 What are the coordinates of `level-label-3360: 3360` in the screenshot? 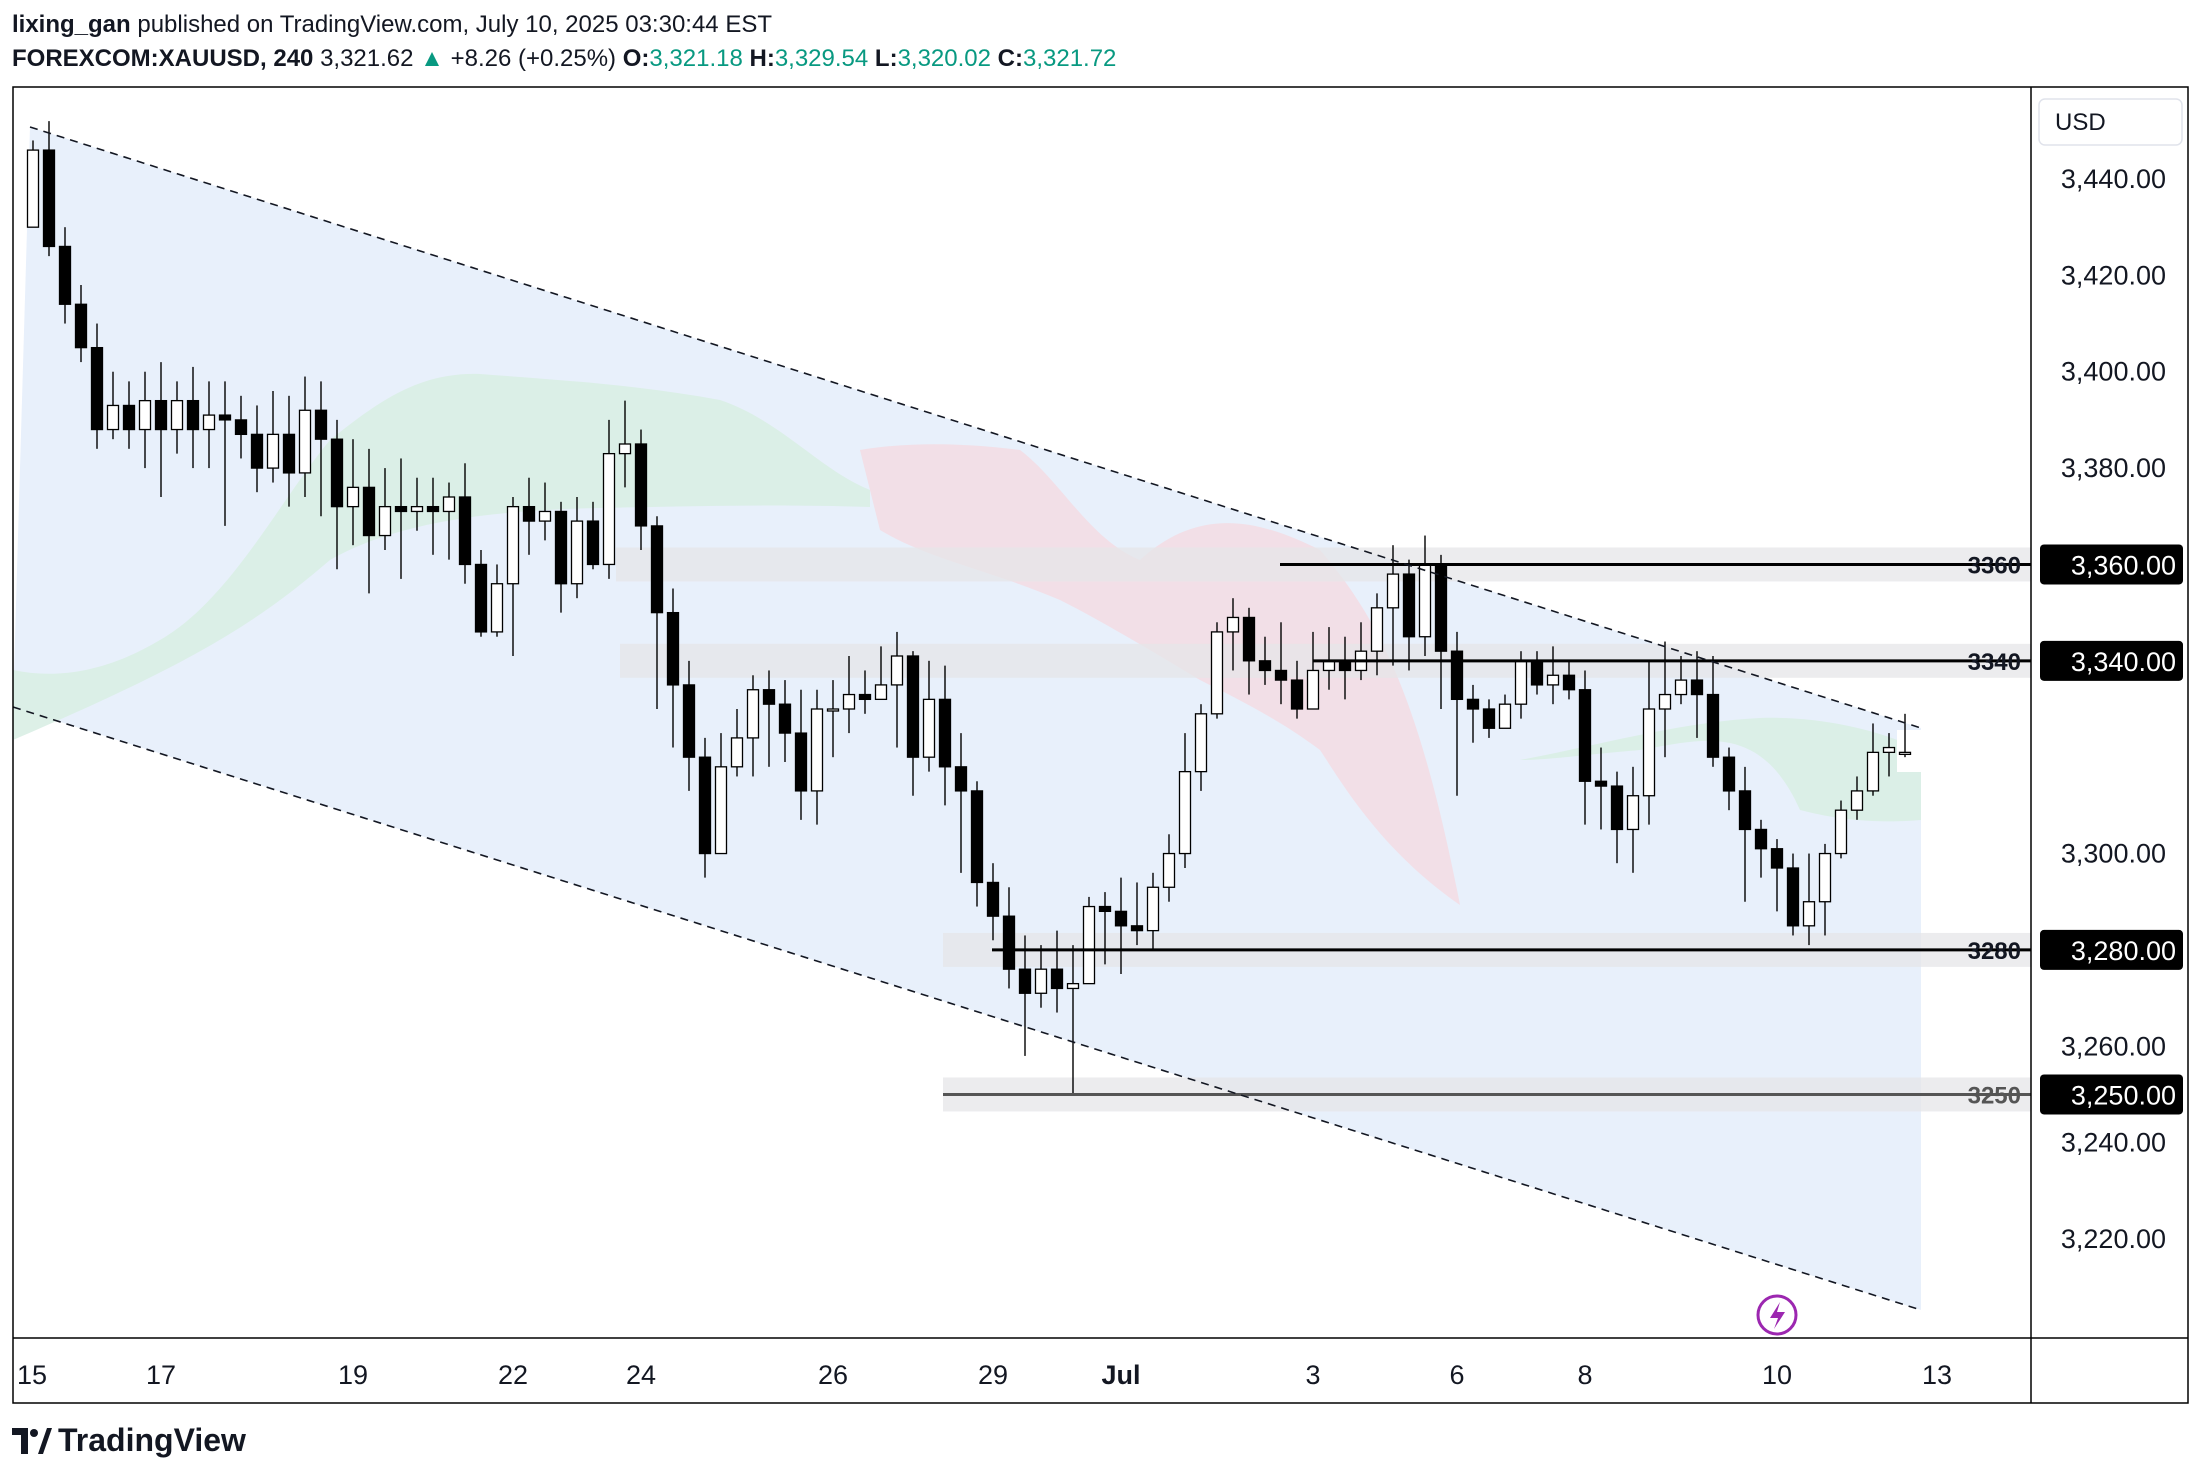 It's located at (1994, 565).